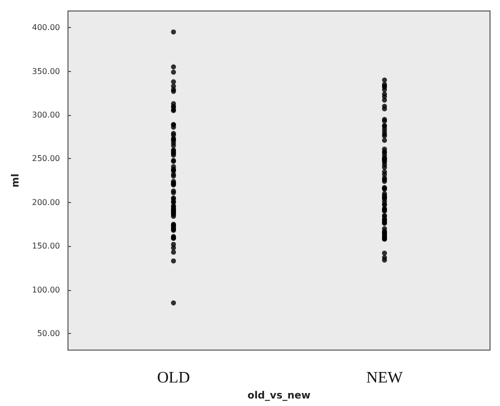 The image size is (500, 406). Describe the element at coordinates (173, 378) in the screenshot. I see `x-tick-label: OLD` at that location.